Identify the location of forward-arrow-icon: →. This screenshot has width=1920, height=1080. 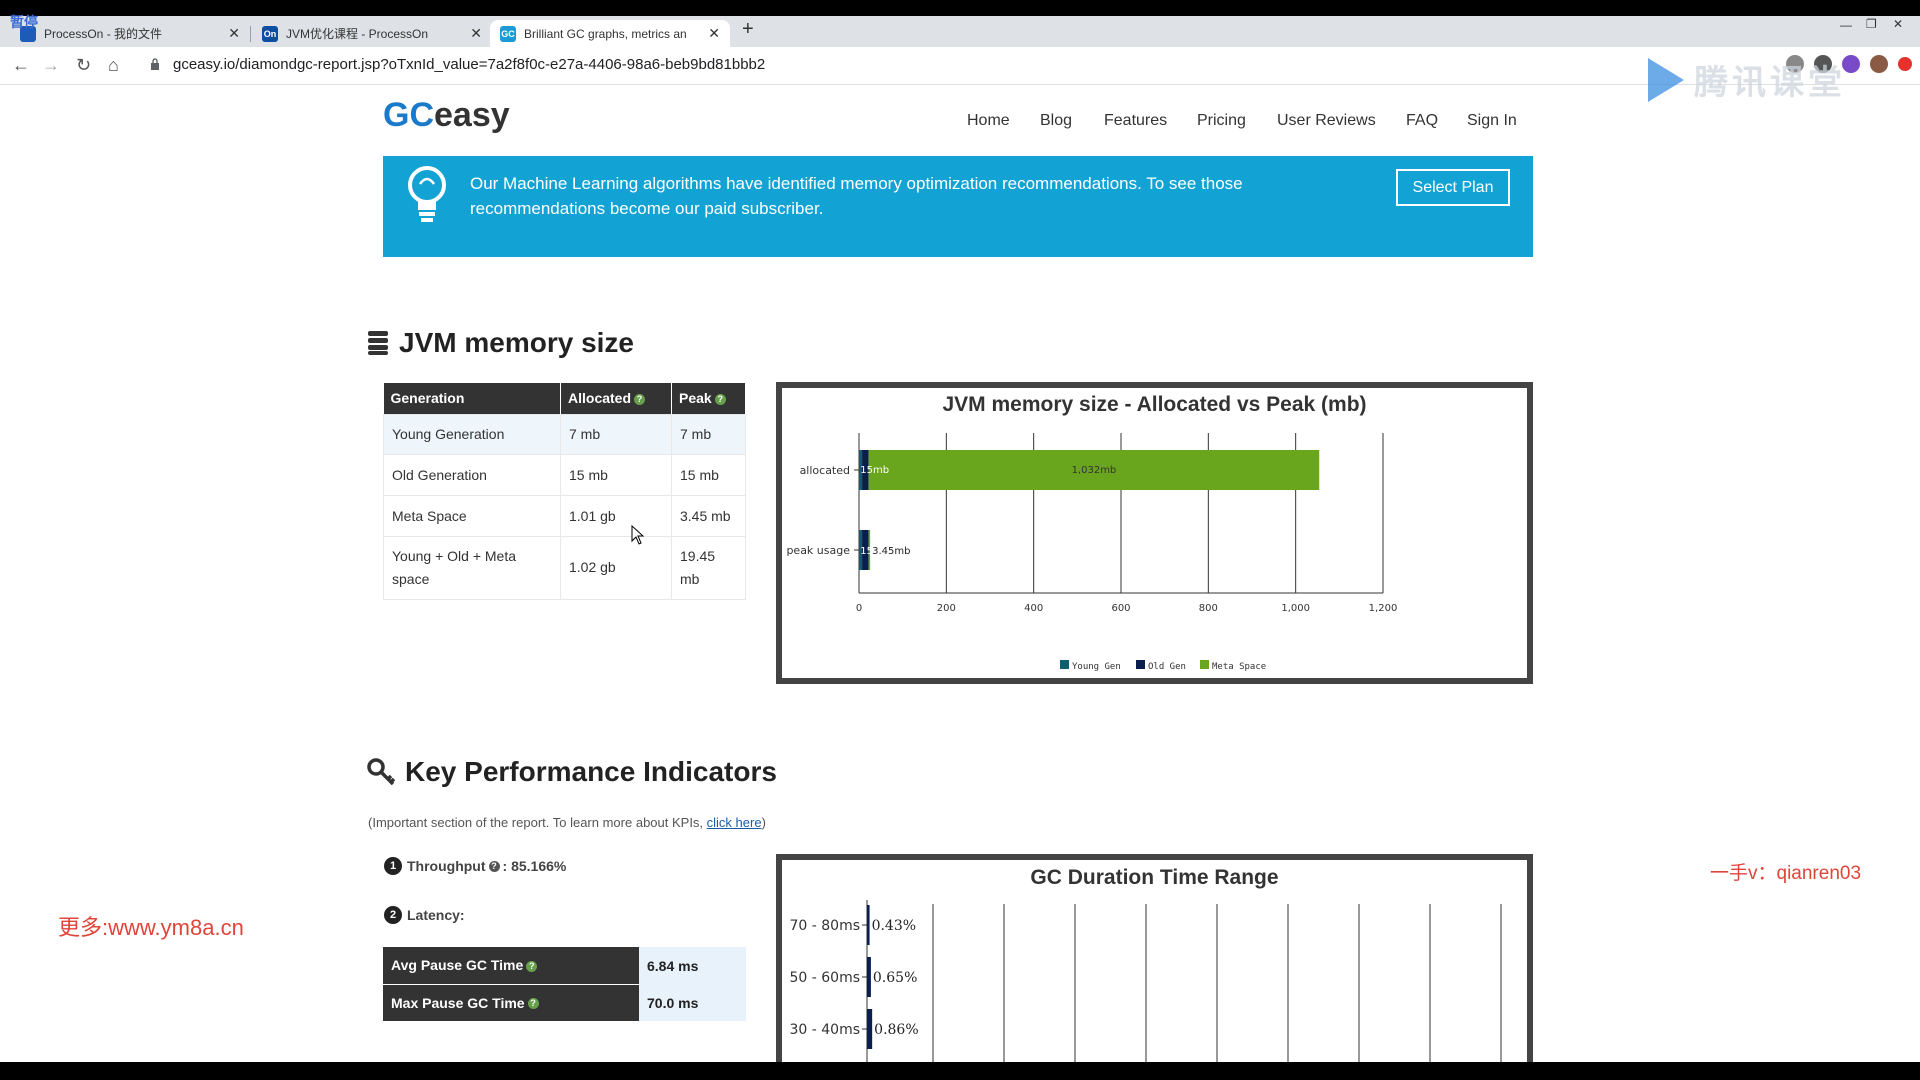
(51, 65).